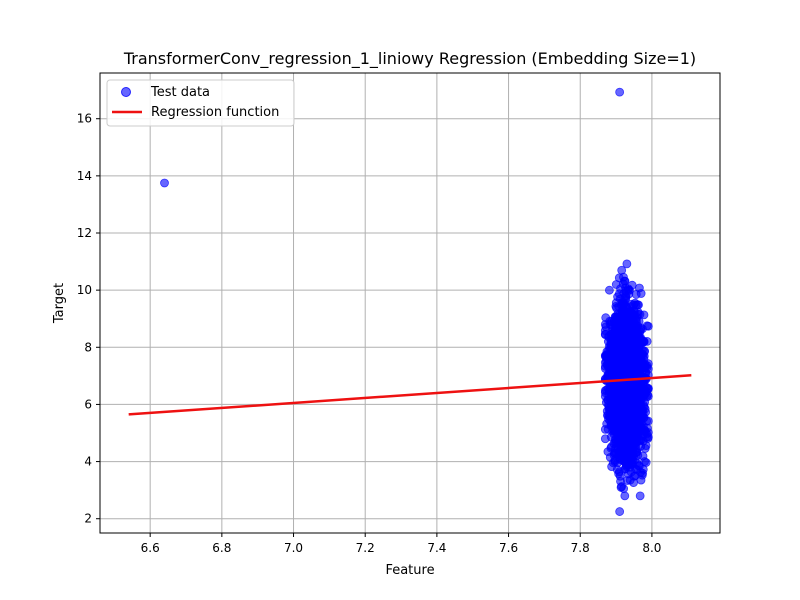 Image resolution: width=800 pixels, height=600 pixels. I want to click on x-tick-label: 6.6, so click(150, 548).